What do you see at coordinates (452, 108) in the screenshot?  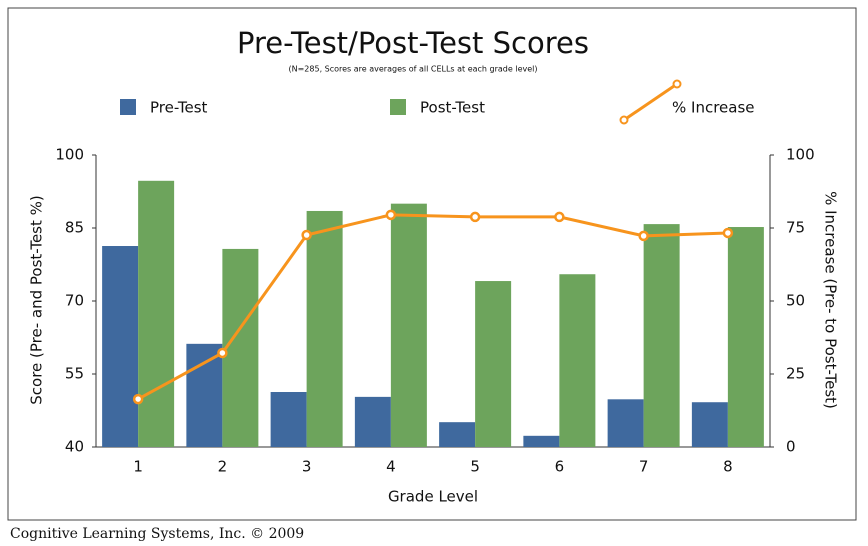 I see `legend-label: Post-Test` at bounding box center [452, 108].